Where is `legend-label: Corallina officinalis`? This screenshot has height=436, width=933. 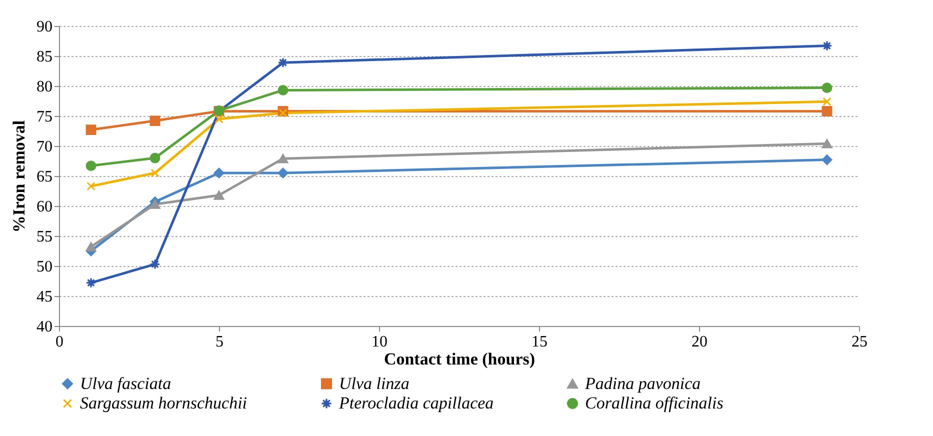
legend-label: Corallina officinalis is located at coordinates (654, 403).